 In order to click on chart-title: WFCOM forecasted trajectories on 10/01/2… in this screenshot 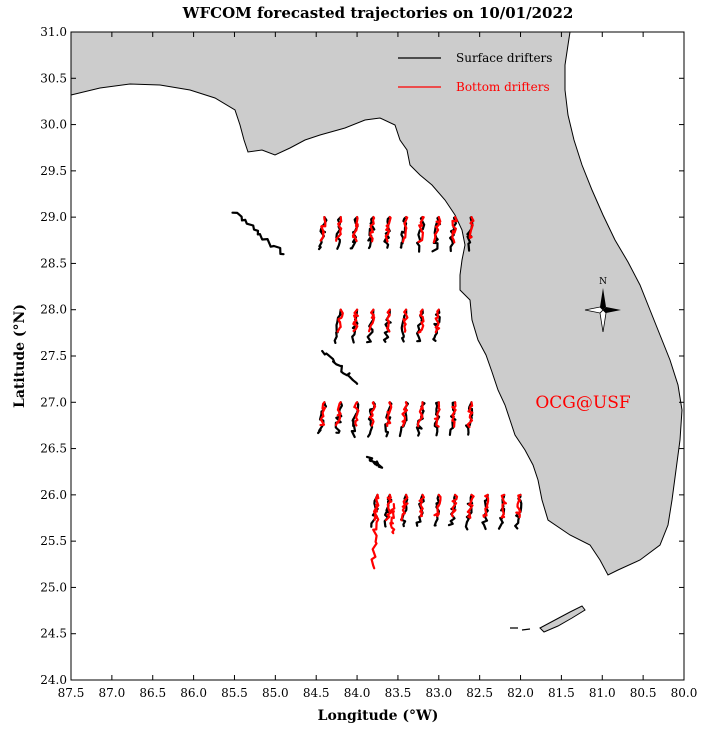, I will do `click(378, 13)`.